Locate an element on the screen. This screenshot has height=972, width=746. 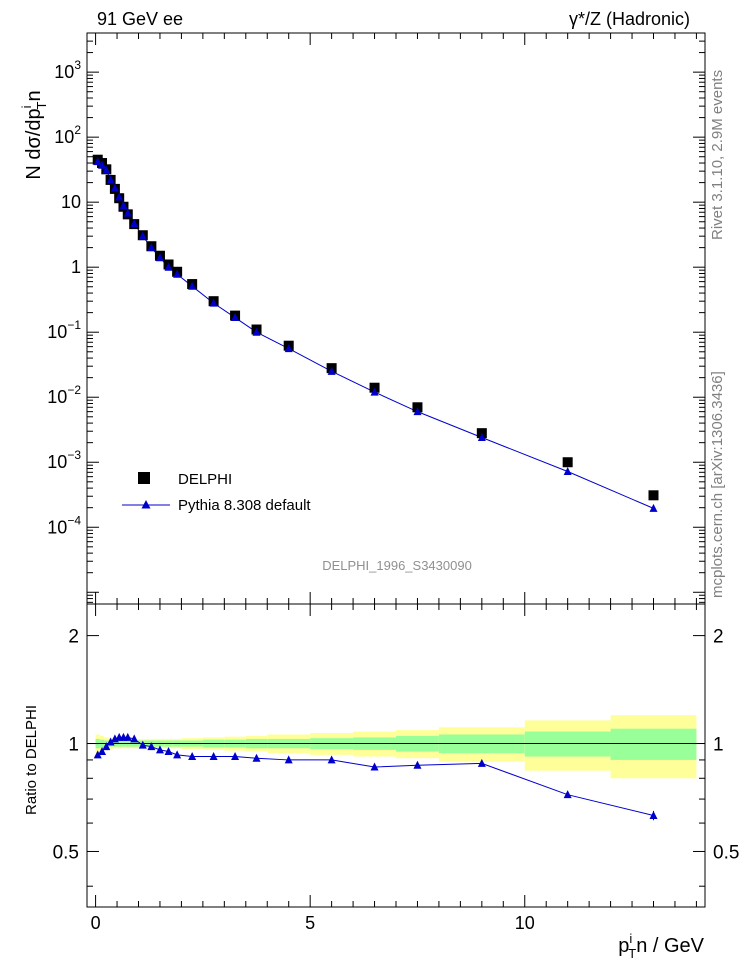
rivet-label: Rivet 3.1.10, 2.9M events is located at coordinates (717, 155).